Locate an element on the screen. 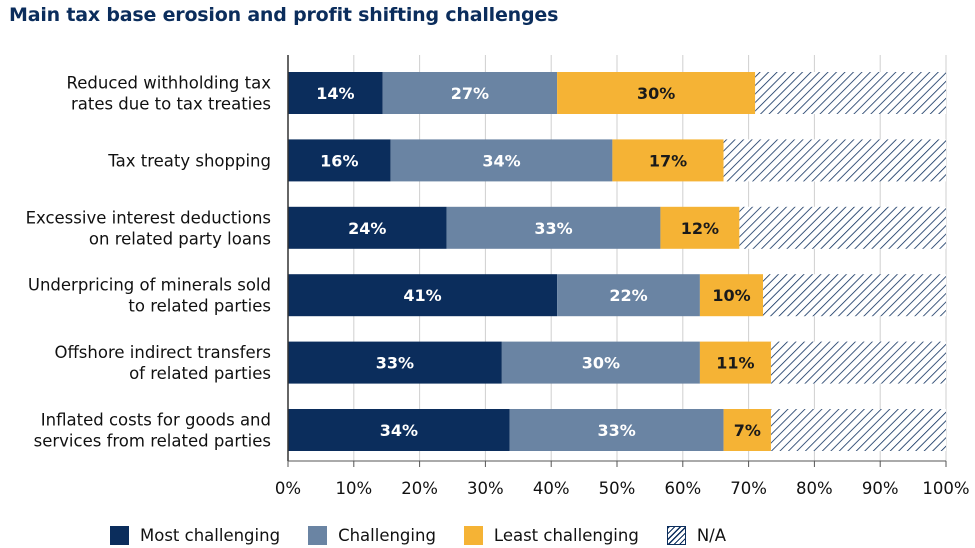 This screenshot has height=548, width=975. bar-value-label: 24% is located at coordinates (367, 228).